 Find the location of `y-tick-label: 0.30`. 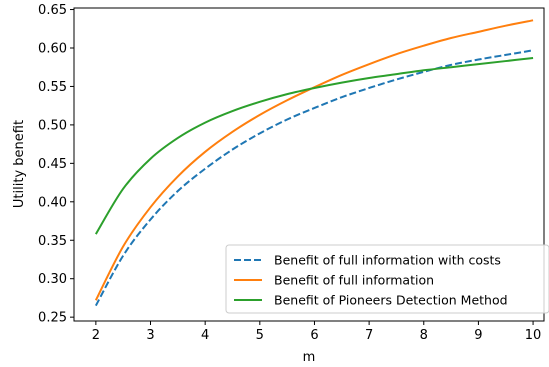

y-tick-label: 0.30 is located at coordinates (52, 279).